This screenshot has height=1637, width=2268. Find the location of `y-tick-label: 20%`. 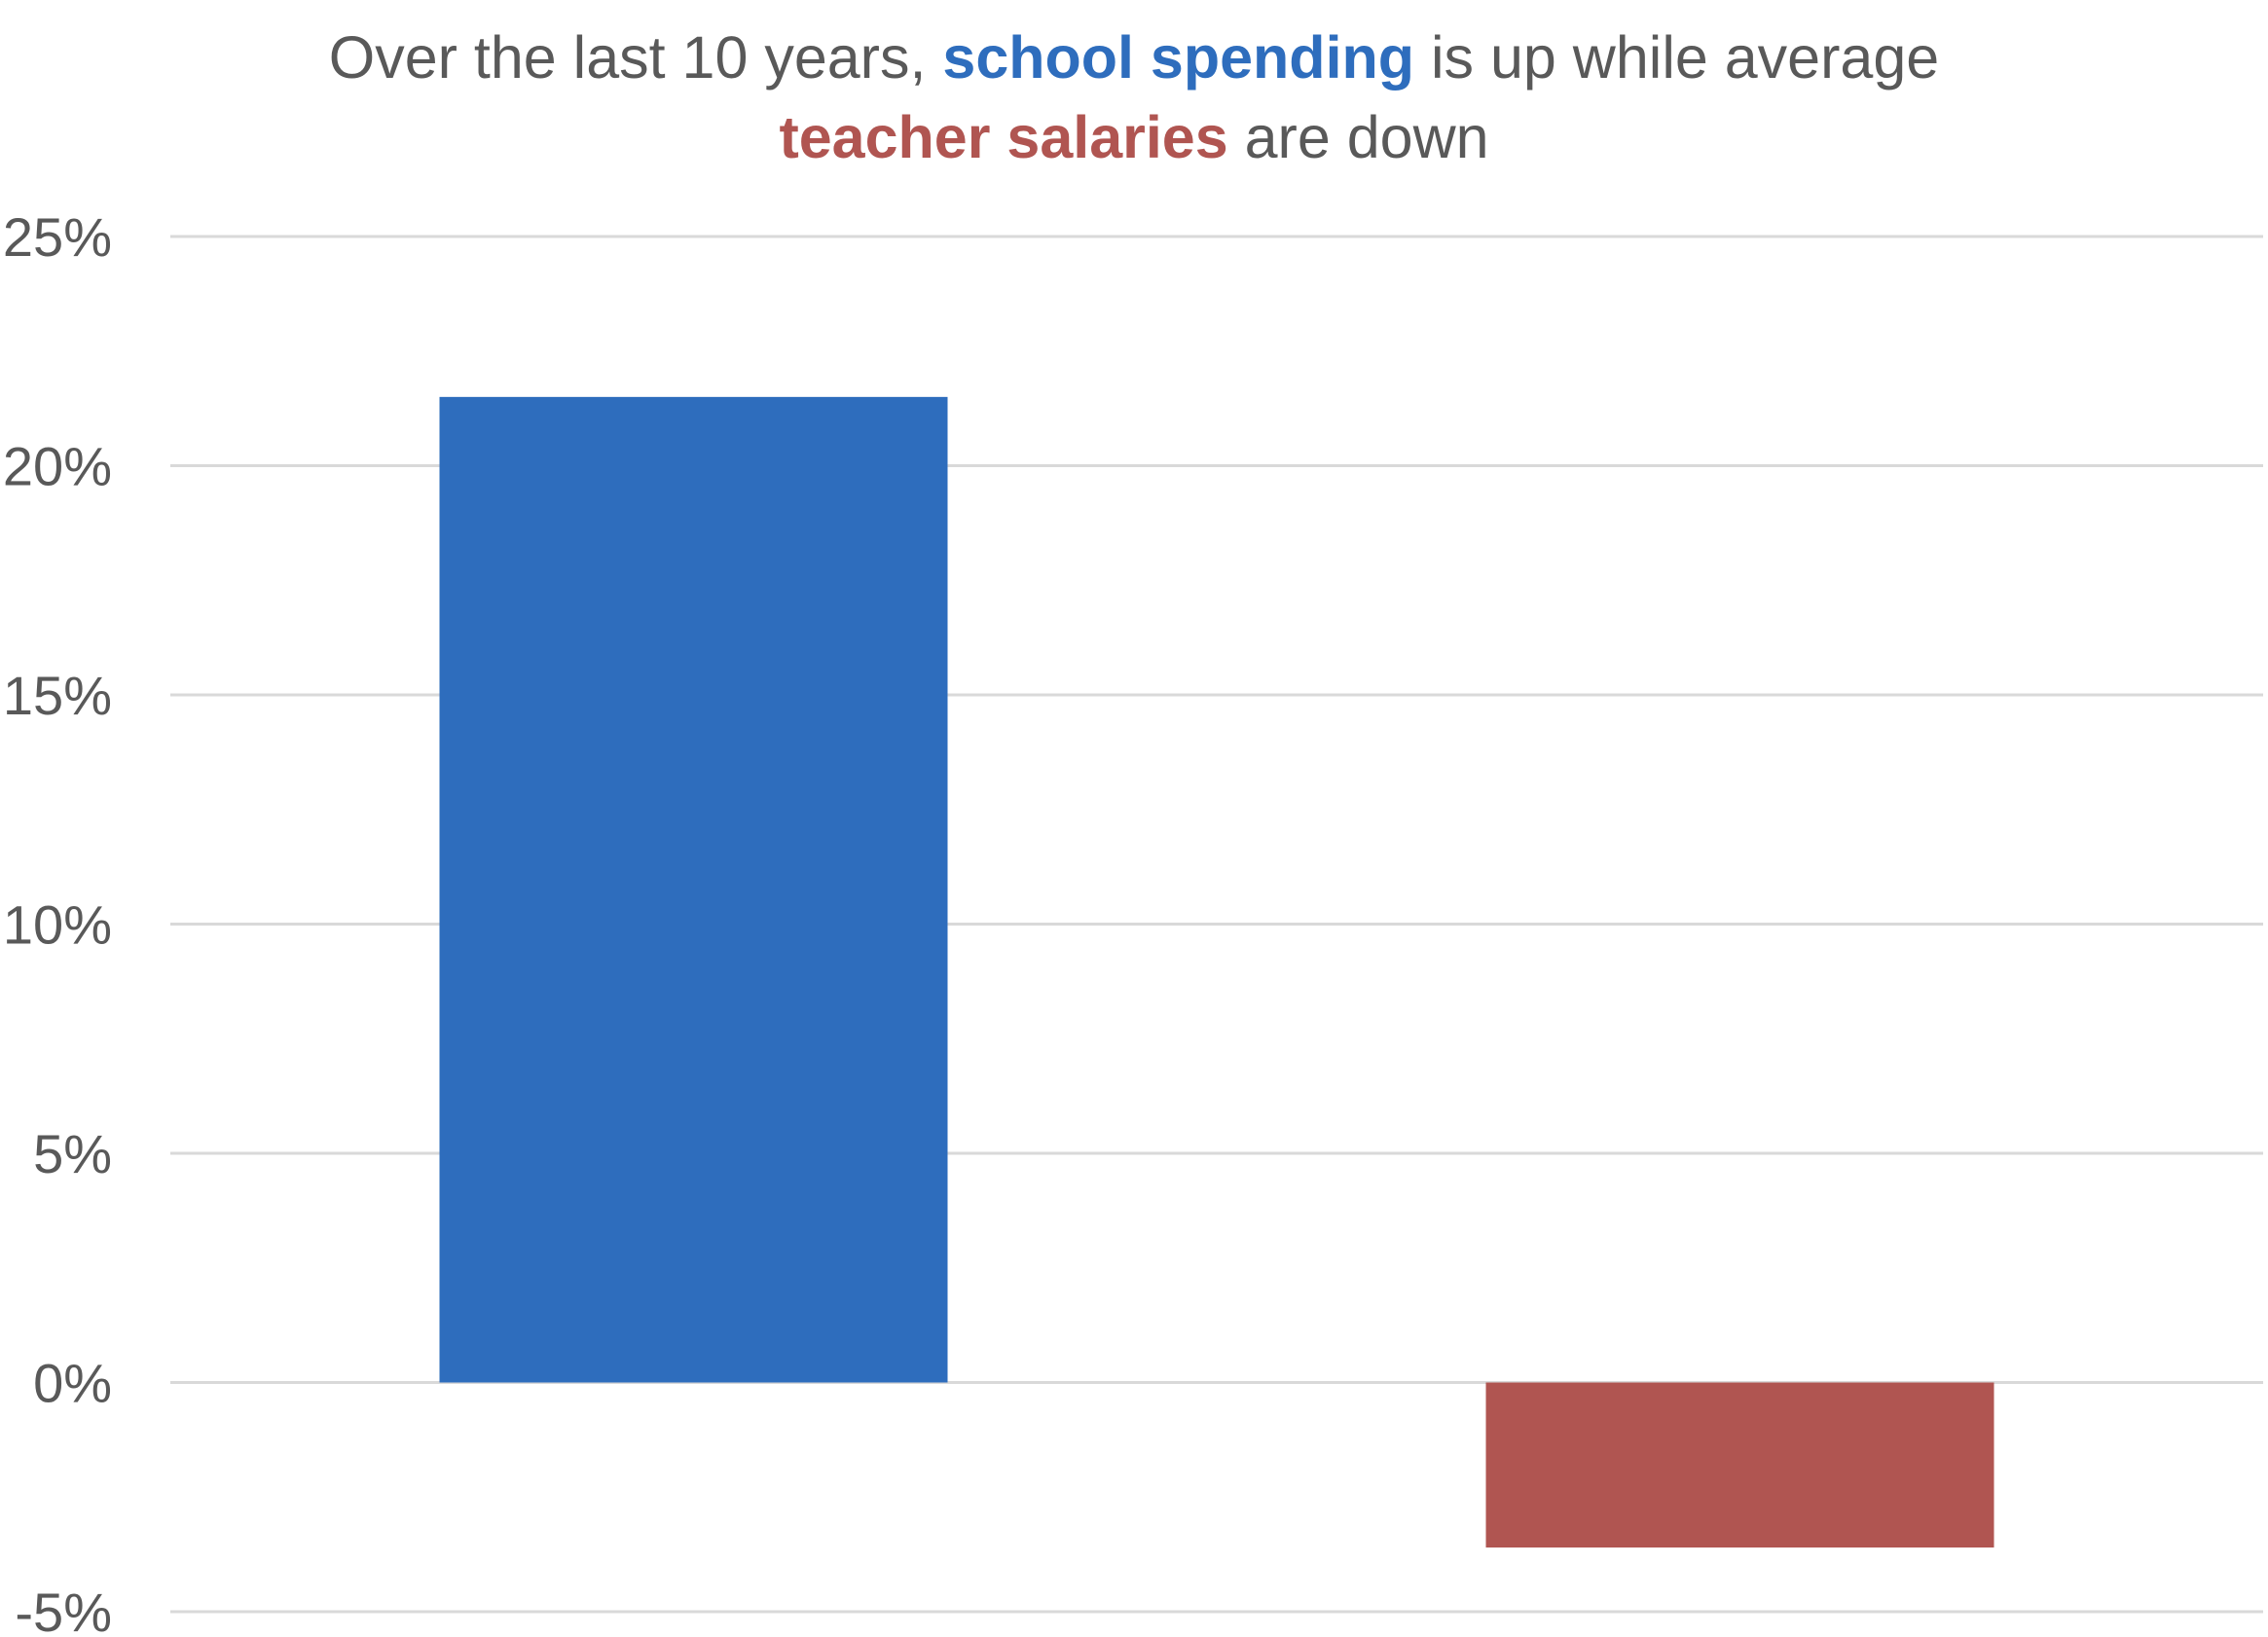

y-tick-label: 20% is located at coordinates (57, 466).